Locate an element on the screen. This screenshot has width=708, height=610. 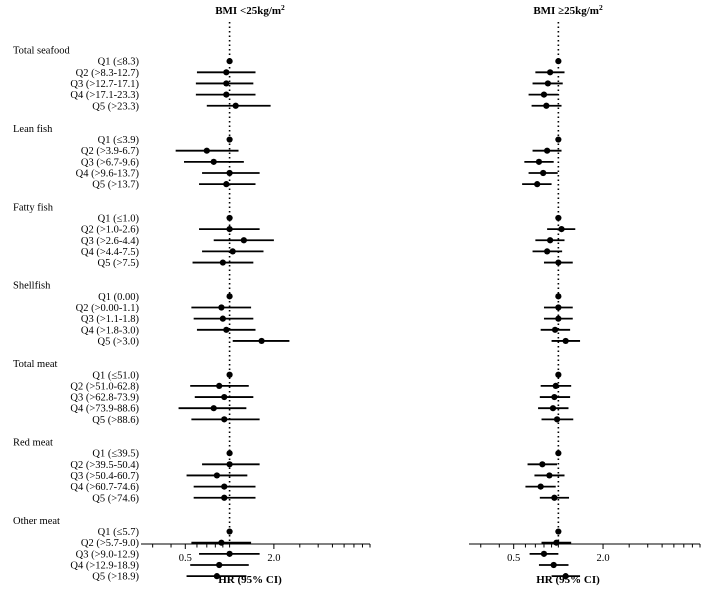
row-label: Q2 (>3.9-6.7) is located at coordinates (110, 151).